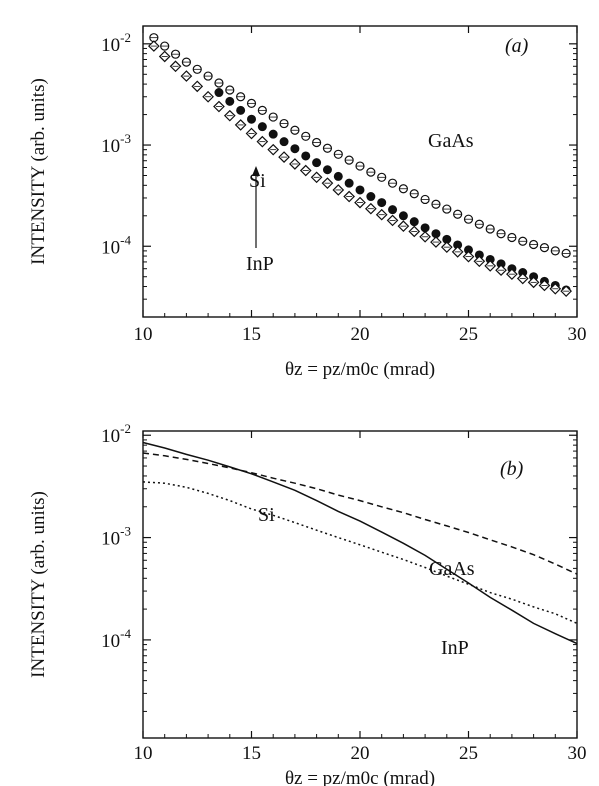 The image size is (599, 786). What do you see at coordinates (256, 171) in the screenshot?
I see `arrow-head` at bounding box center [256, 171].